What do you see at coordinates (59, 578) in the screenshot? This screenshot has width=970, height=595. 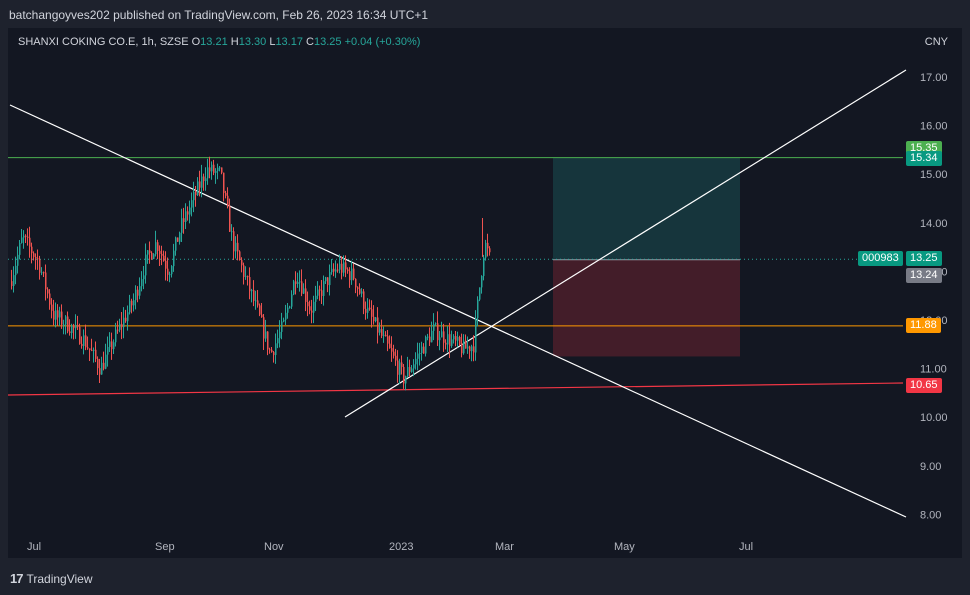 I see `tradingview-brand: TradingView` at bounding box center [59, 578].